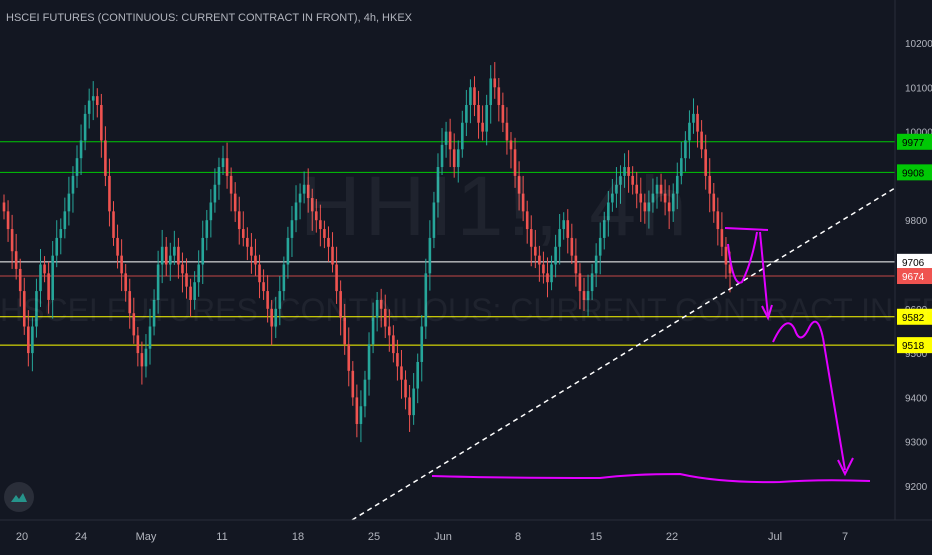 This screenshot has height=555, width=932. I want to click on time-tick-label: 22, so click(672, 537).